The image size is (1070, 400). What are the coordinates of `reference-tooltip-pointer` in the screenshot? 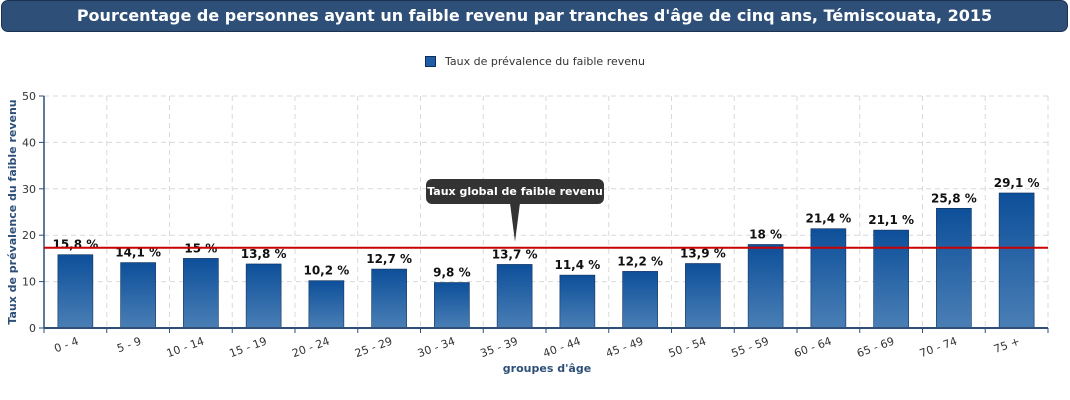 It's located at (515, 222).